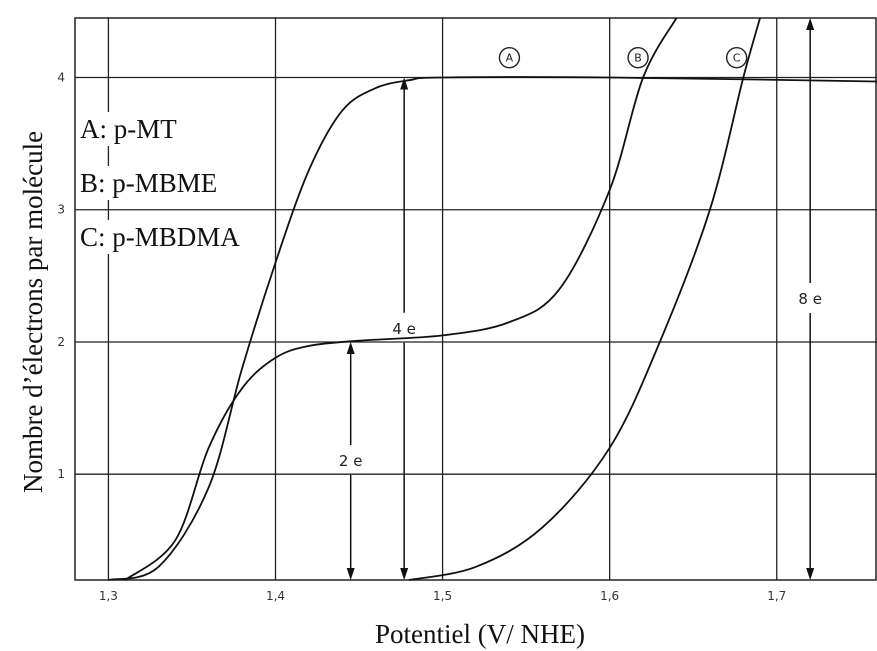 This screenshot has width=877, height=651. Describe the element at coordinates (33, 312) in the screenshot. I see `y-axis-label: Nombre d’électrons par molécule` at that location.